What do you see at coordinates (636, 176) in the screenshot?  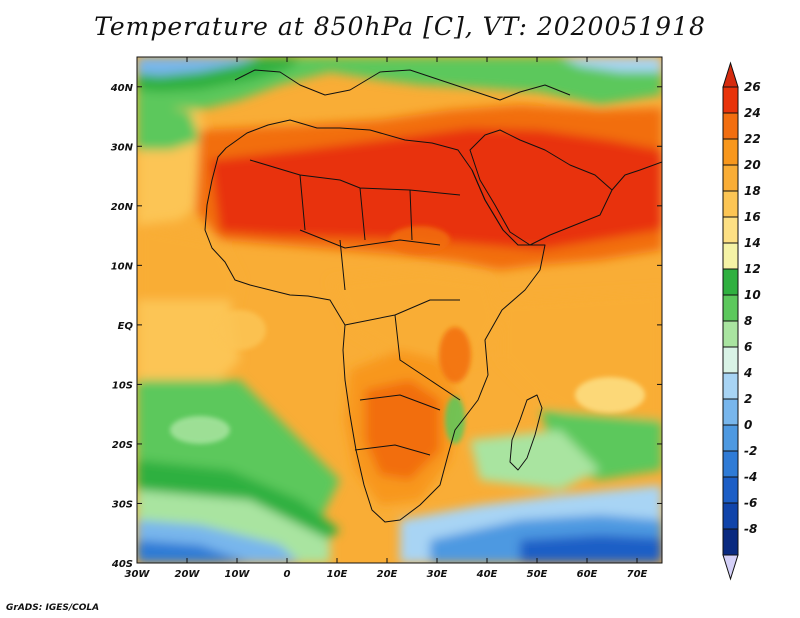 I see `asia-coastline` at bounding box center [636, 176].